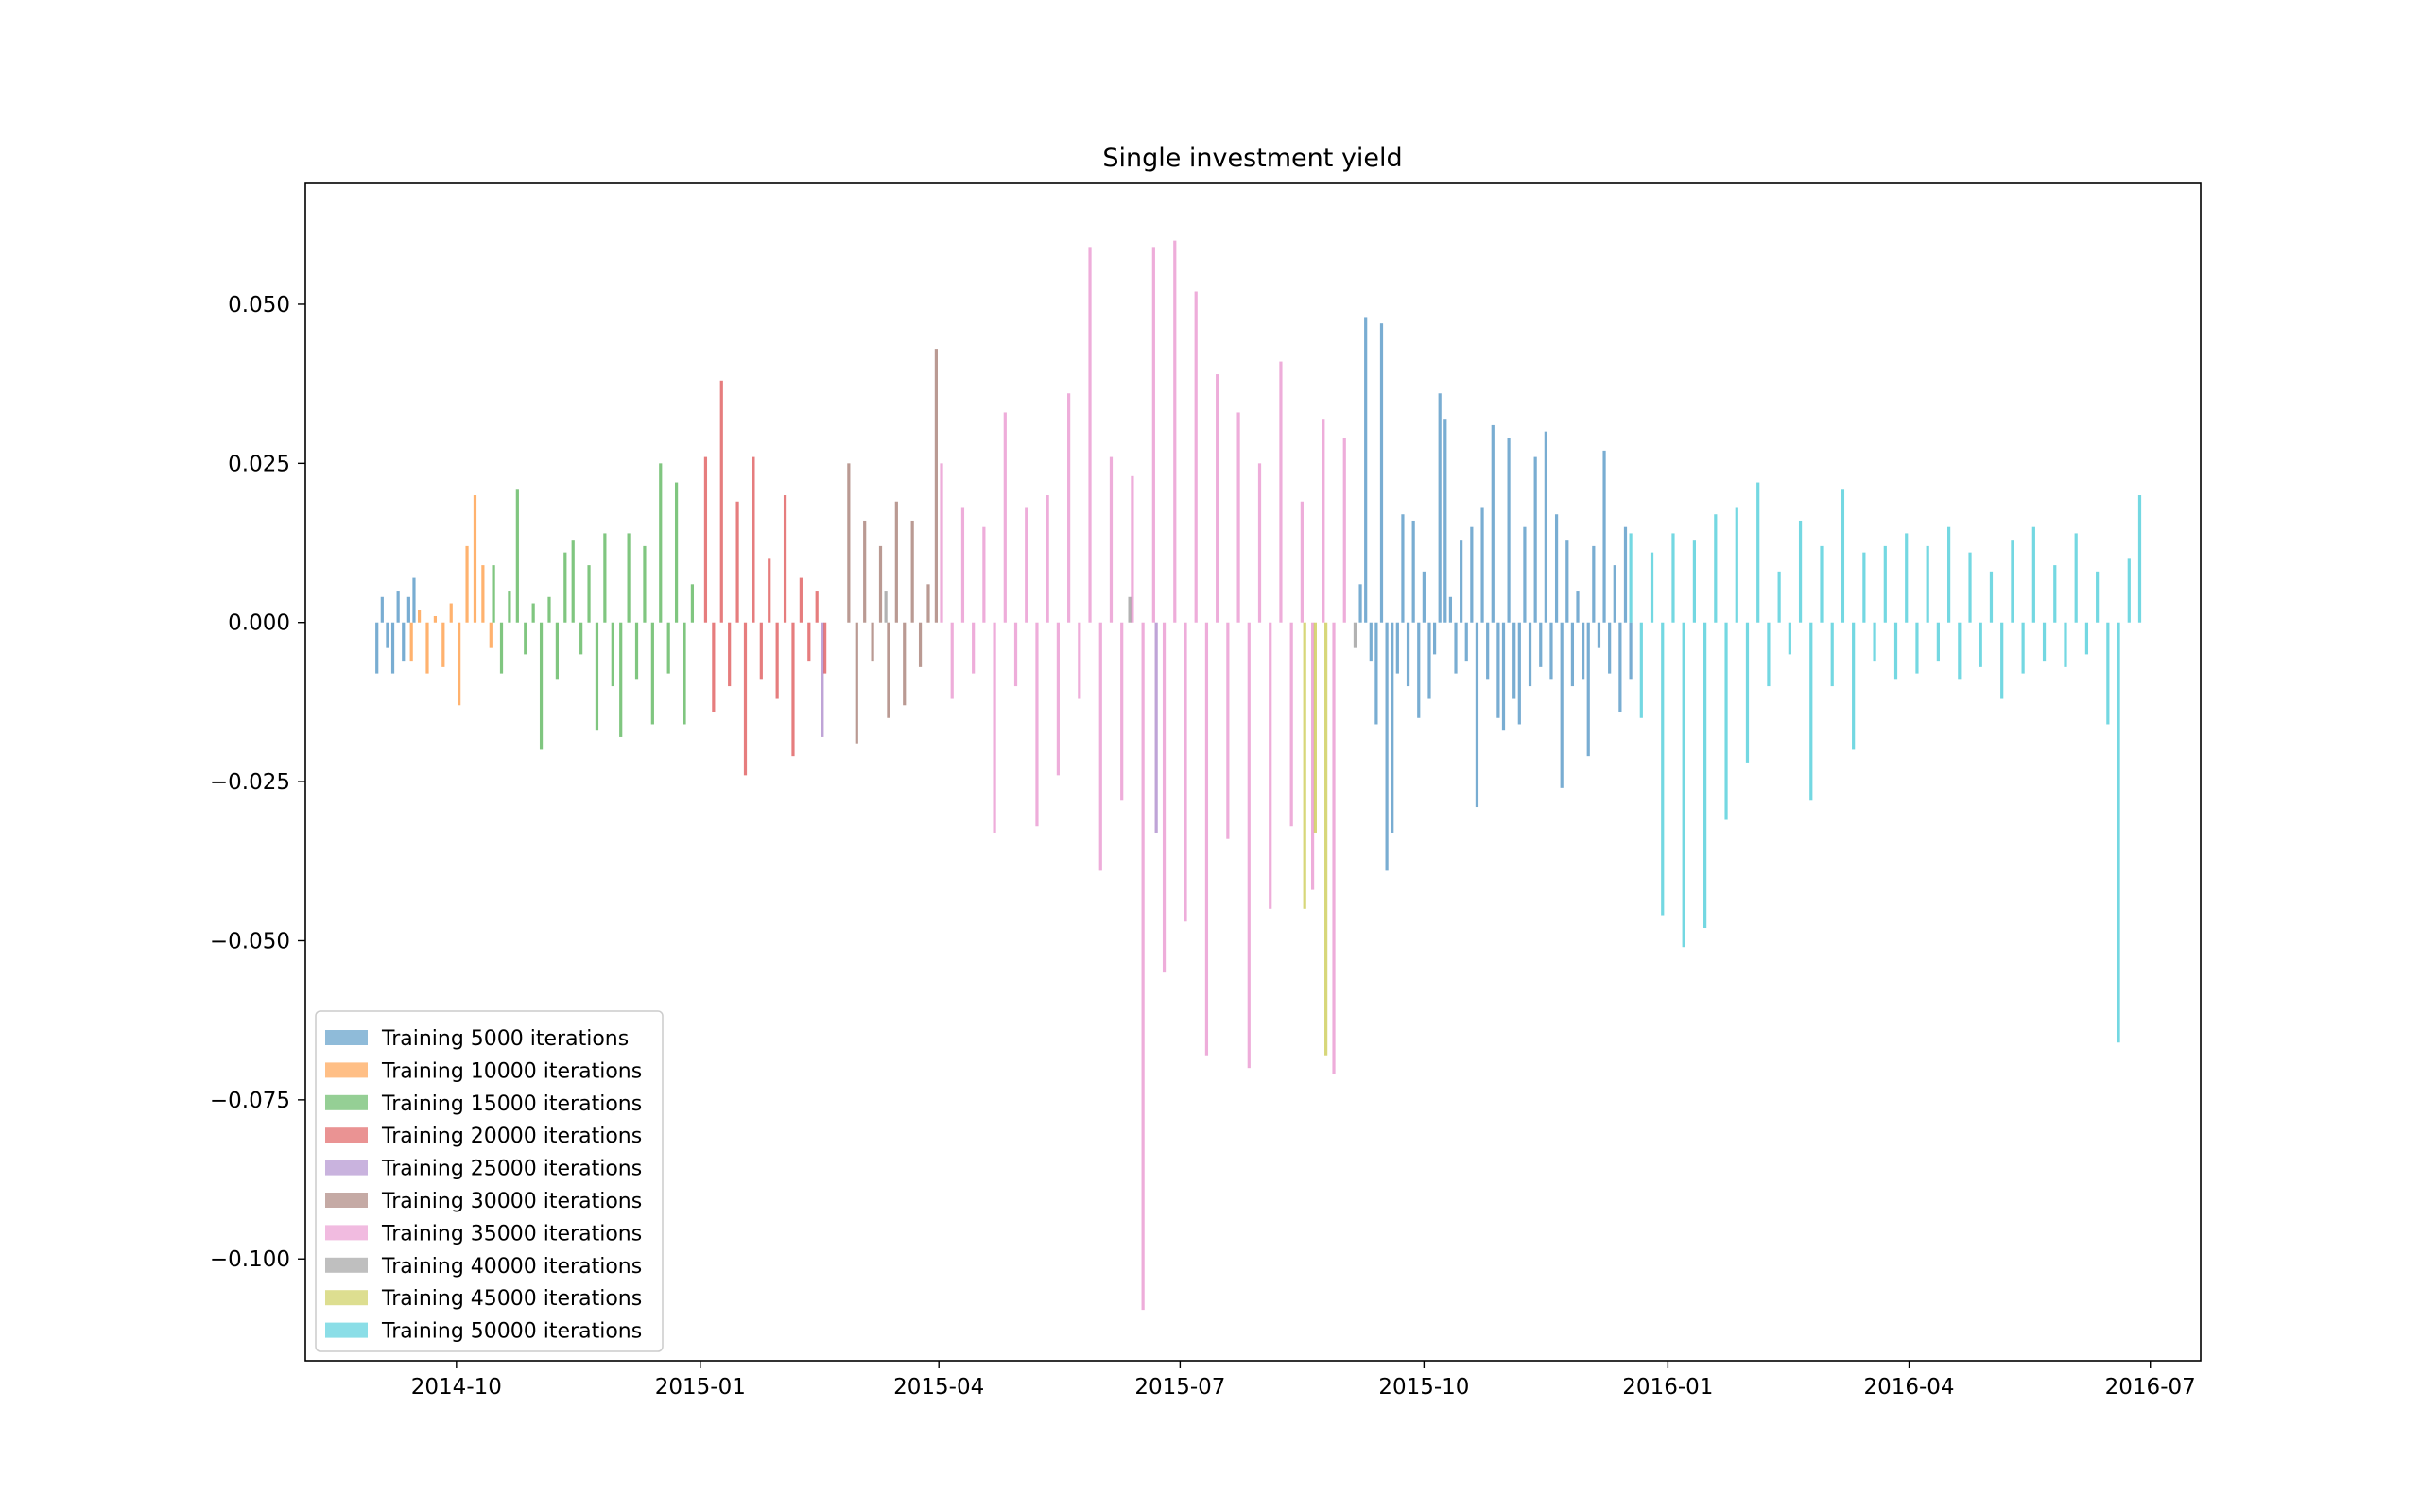  I want to click on legend-label: Training 40000 iterations, so click(512, 1267).